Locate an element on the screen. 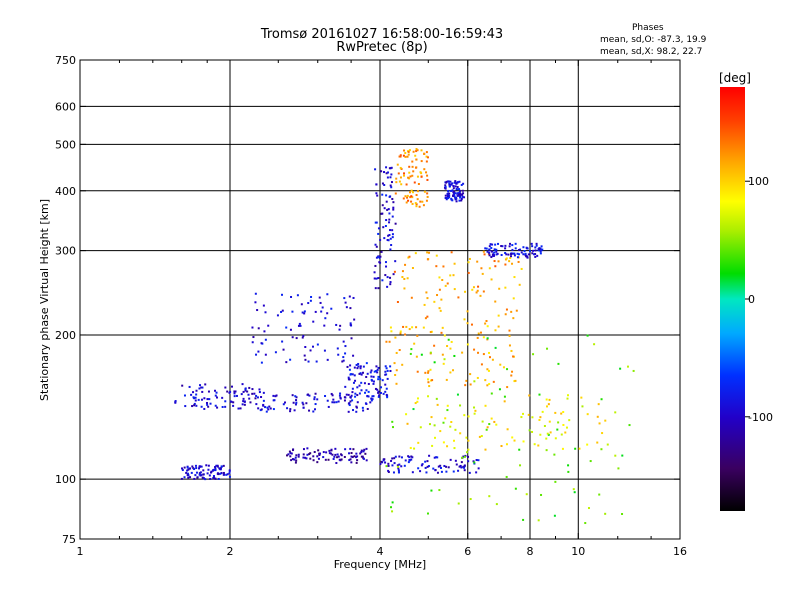  x-axis-label: Frequency [MHz] is located at coordinates (380, 564).